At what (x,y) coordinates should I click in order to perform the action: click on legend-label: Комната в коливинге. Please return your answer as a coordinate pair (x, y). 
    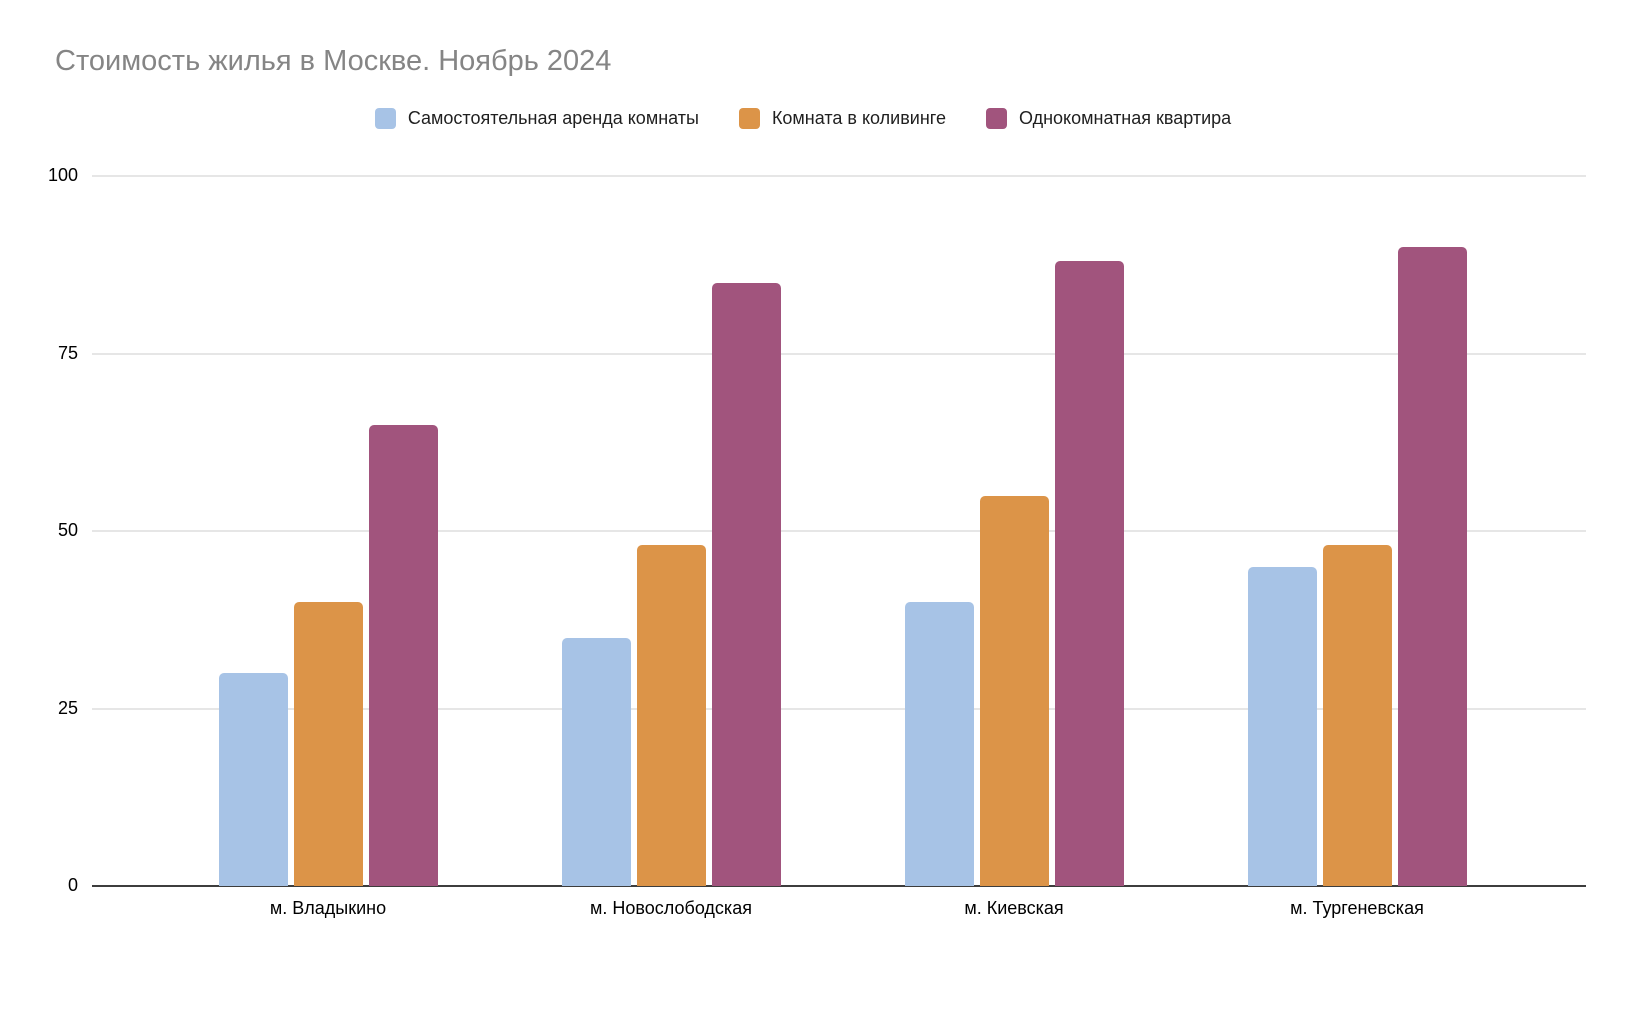
    Looking at the image, I should click on (858, 118).